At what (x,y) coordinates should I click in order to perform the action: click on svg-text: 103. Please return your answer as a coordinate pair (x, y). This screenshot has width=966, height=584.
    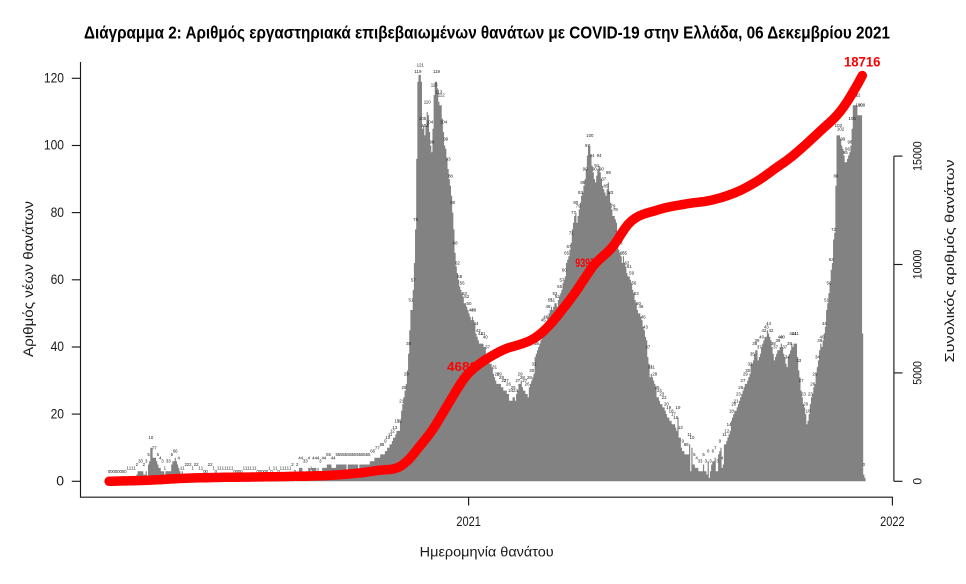
    Looking at the image, I should click on (839, 125).